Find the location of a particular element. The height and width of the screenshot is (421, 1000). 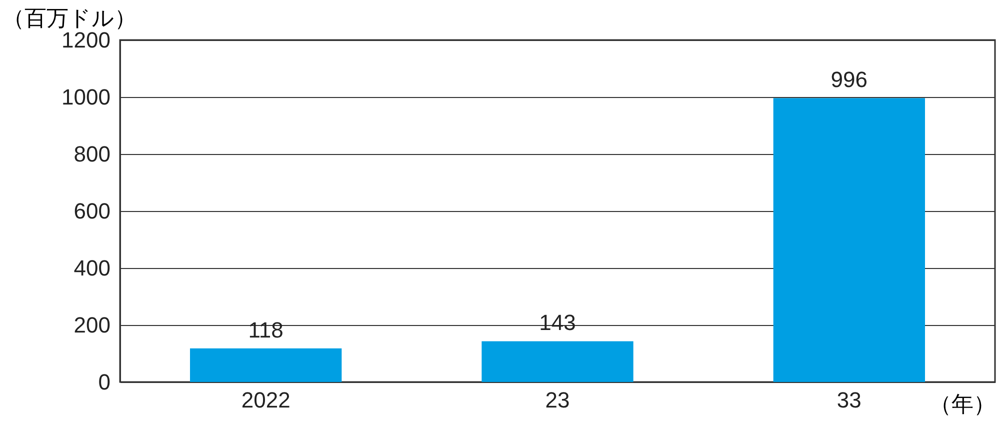

x-tick-label: 23 is located at coordinates (557, 400).